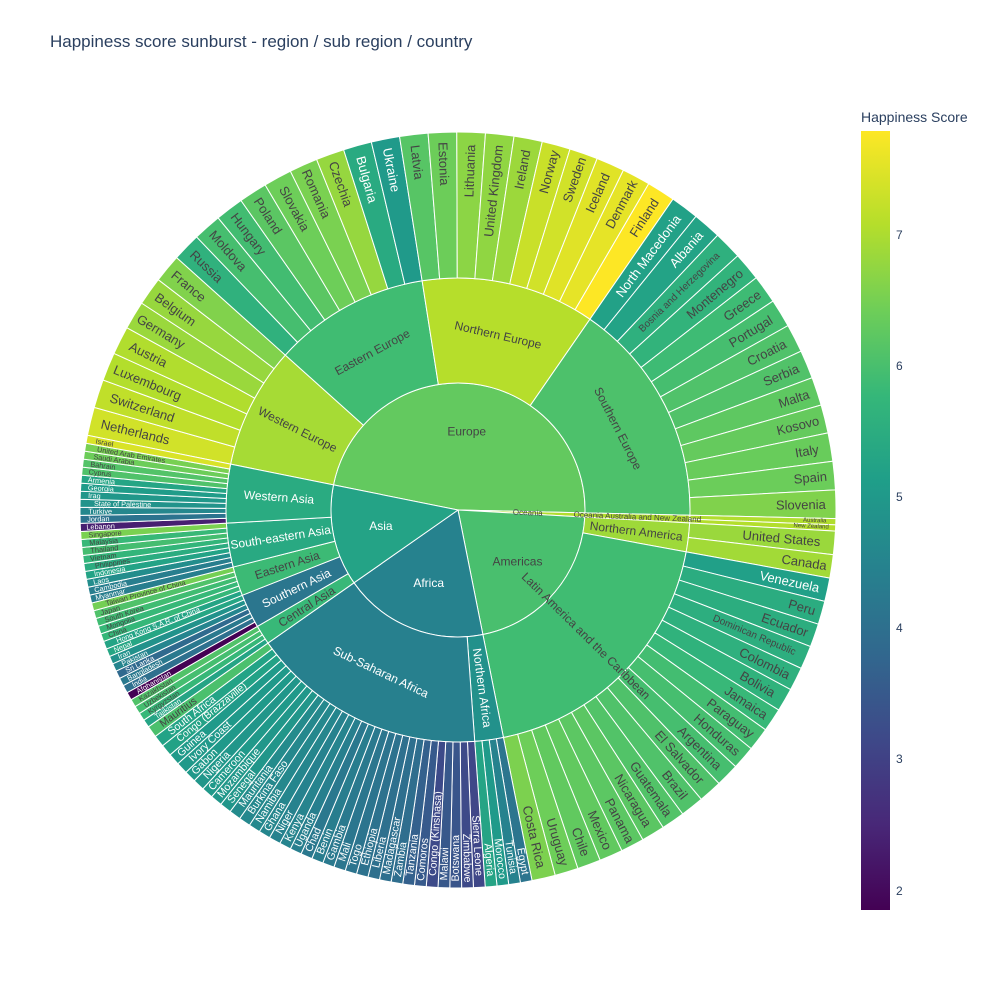 This screenshot has width=1000, height=1000. I want to click on colorbar, so click(875, 520).